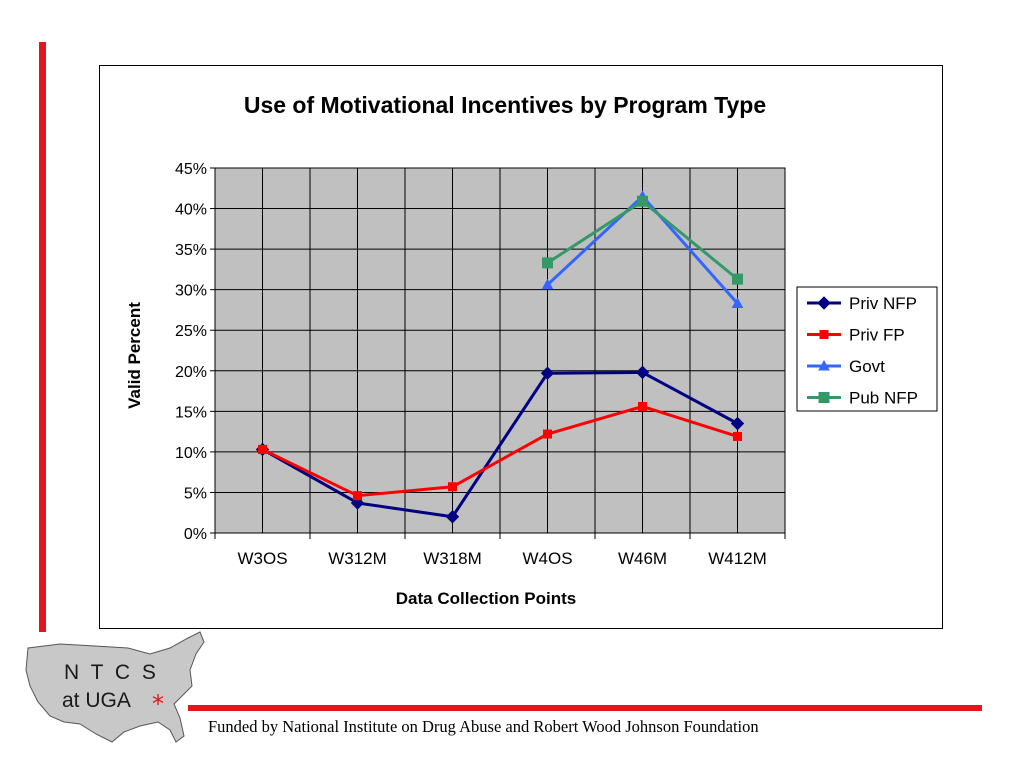 This screenshot has width=1024, height=768. What do you see at coordinates (867, 349) in the screenshot?
I see `legend-box` at bounding box center [867, 349].